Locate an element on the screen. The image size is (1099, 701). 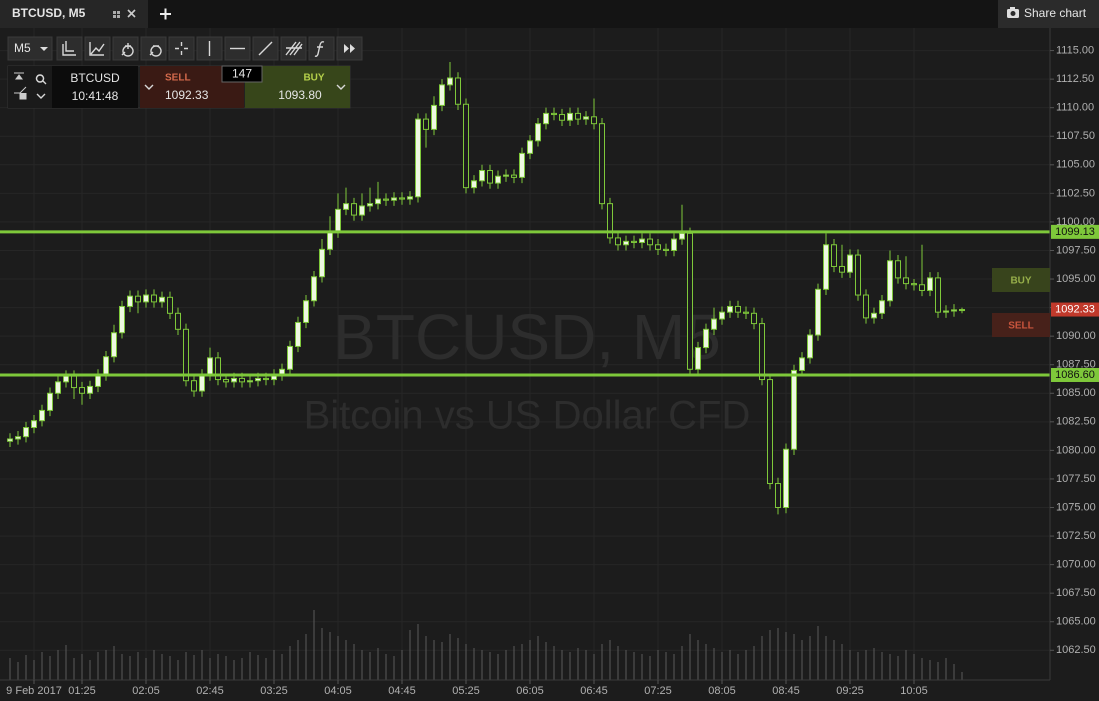
tab is located at coordinates (74, 14).